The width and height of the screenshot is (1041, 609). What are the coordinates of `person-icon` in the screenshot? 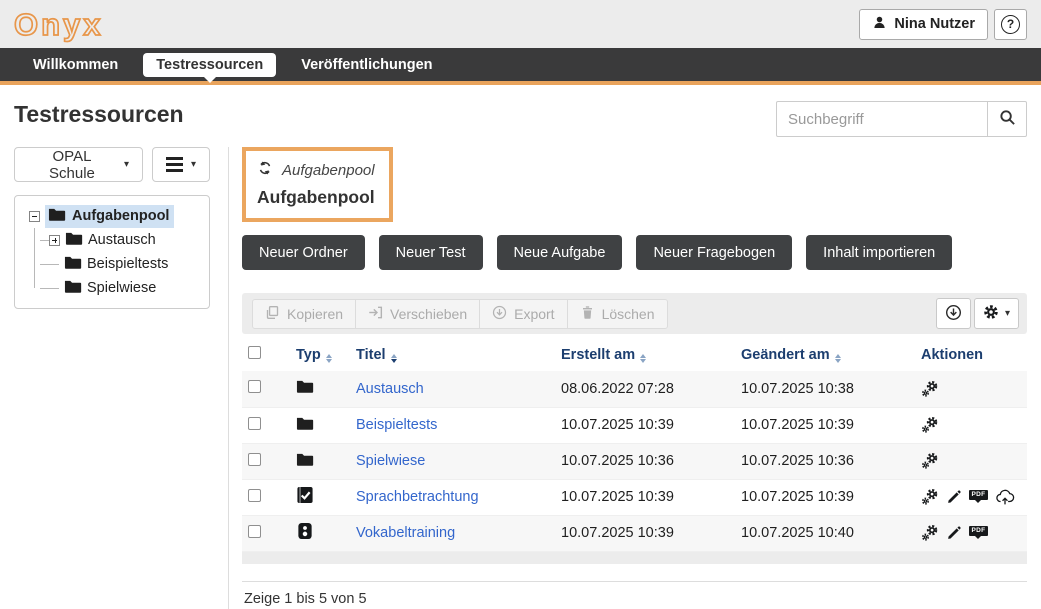 It's located at (879, 24).